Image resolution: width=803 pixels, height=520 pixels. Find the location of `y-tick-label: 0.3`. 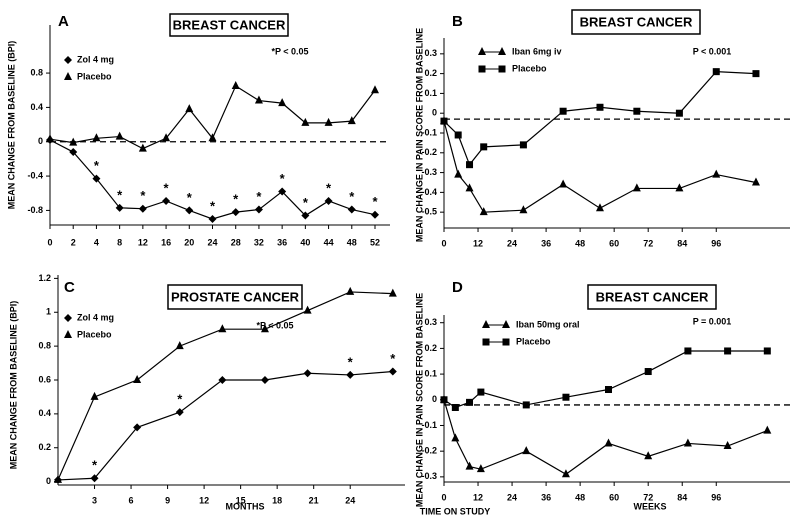

y-tick-label: 0.3 is located at coordinates (430, 322).